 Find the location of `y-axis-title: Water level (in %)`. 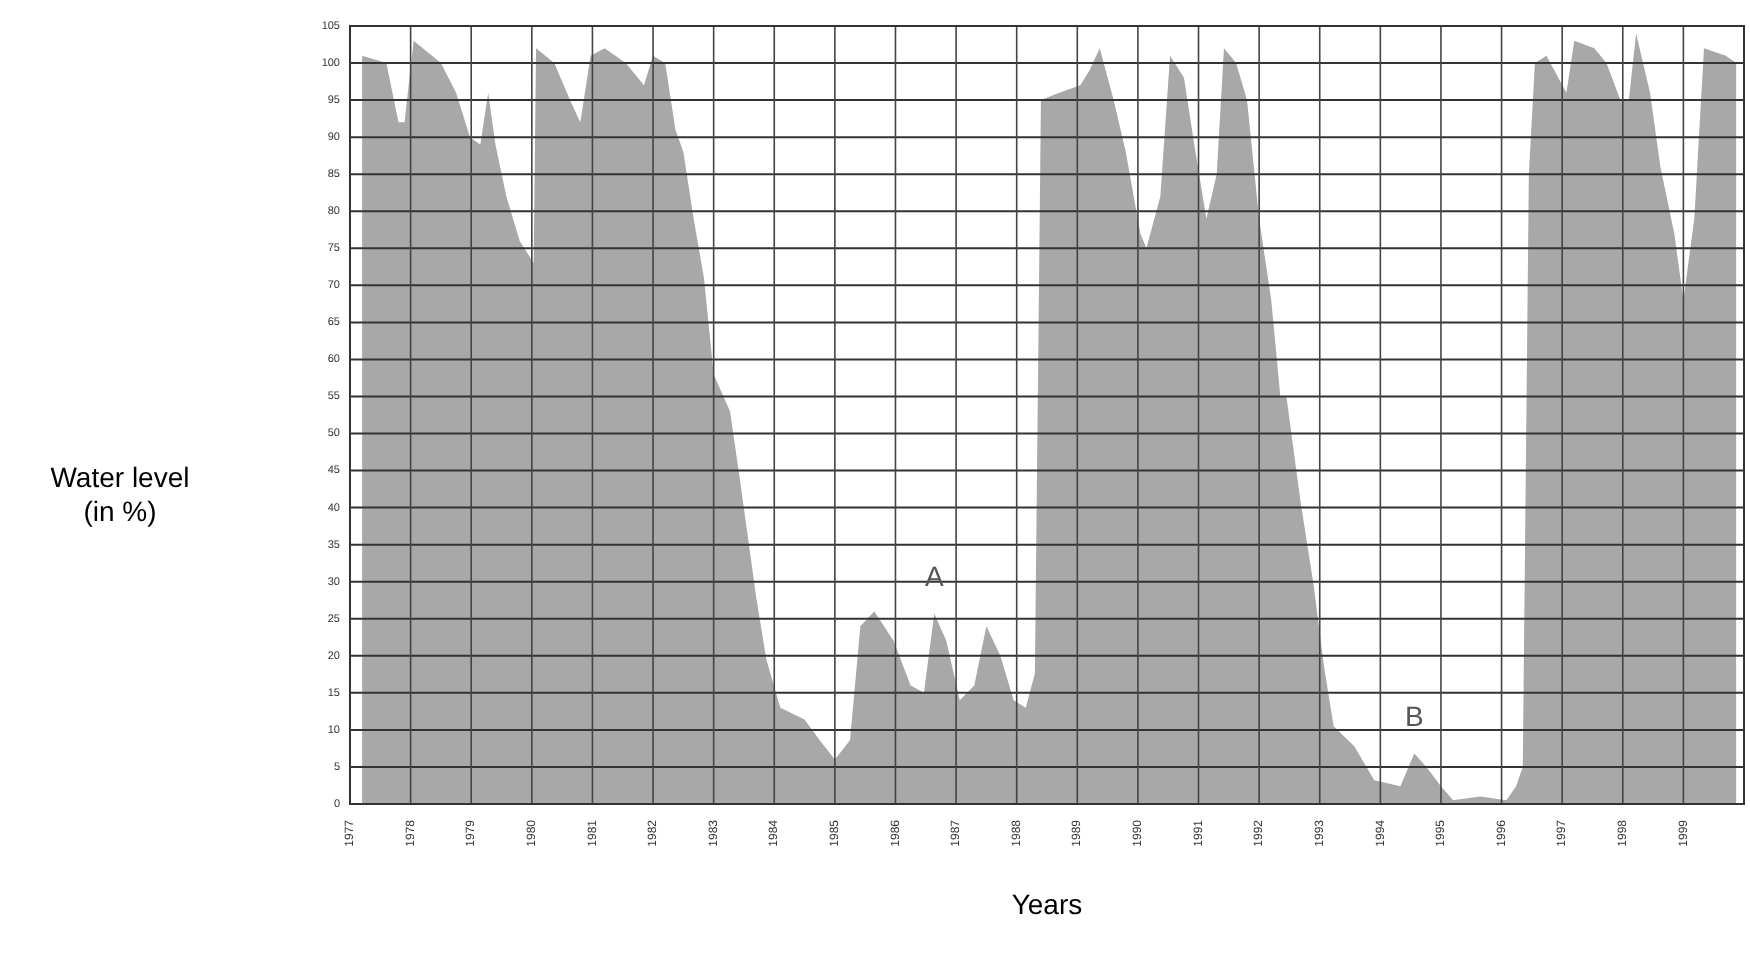

y-axis-title: Water level (in %) is located at coordinates (120, 494).